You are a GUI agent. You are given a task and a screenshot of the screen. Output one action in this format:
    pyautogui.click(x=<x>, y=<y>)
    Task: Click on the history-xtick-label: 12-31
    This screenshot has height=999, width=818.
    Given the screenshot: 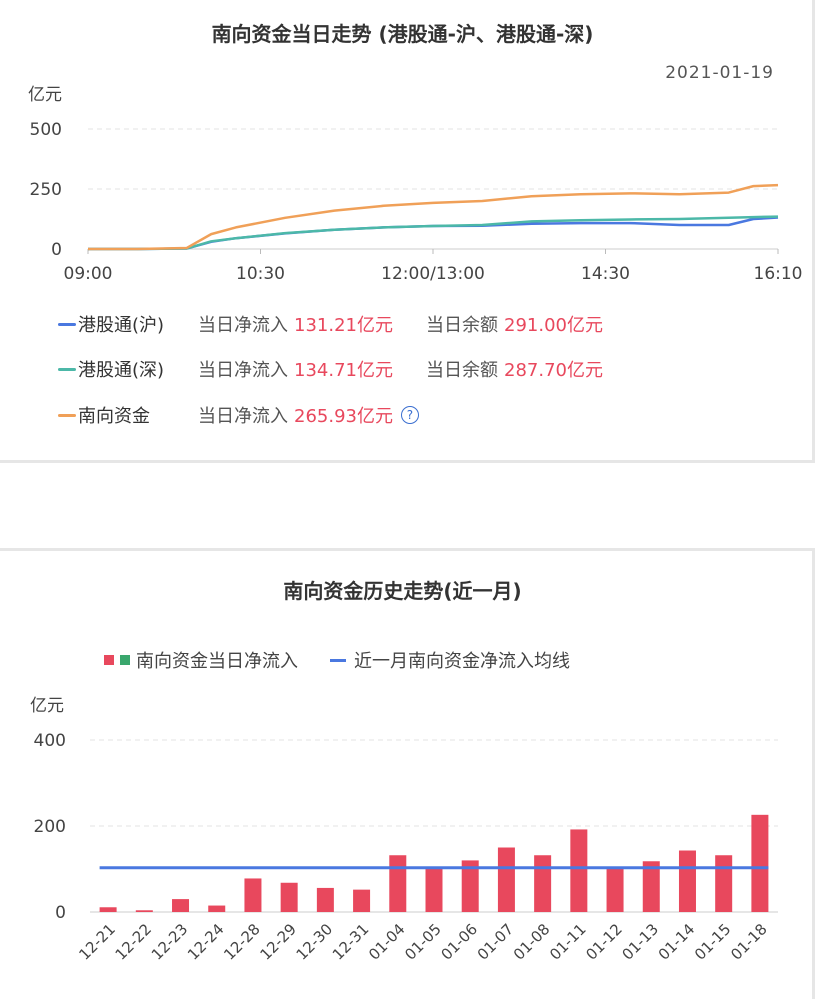 What is the action you would take?
    pyautogui.click(x=351, y=942)
    